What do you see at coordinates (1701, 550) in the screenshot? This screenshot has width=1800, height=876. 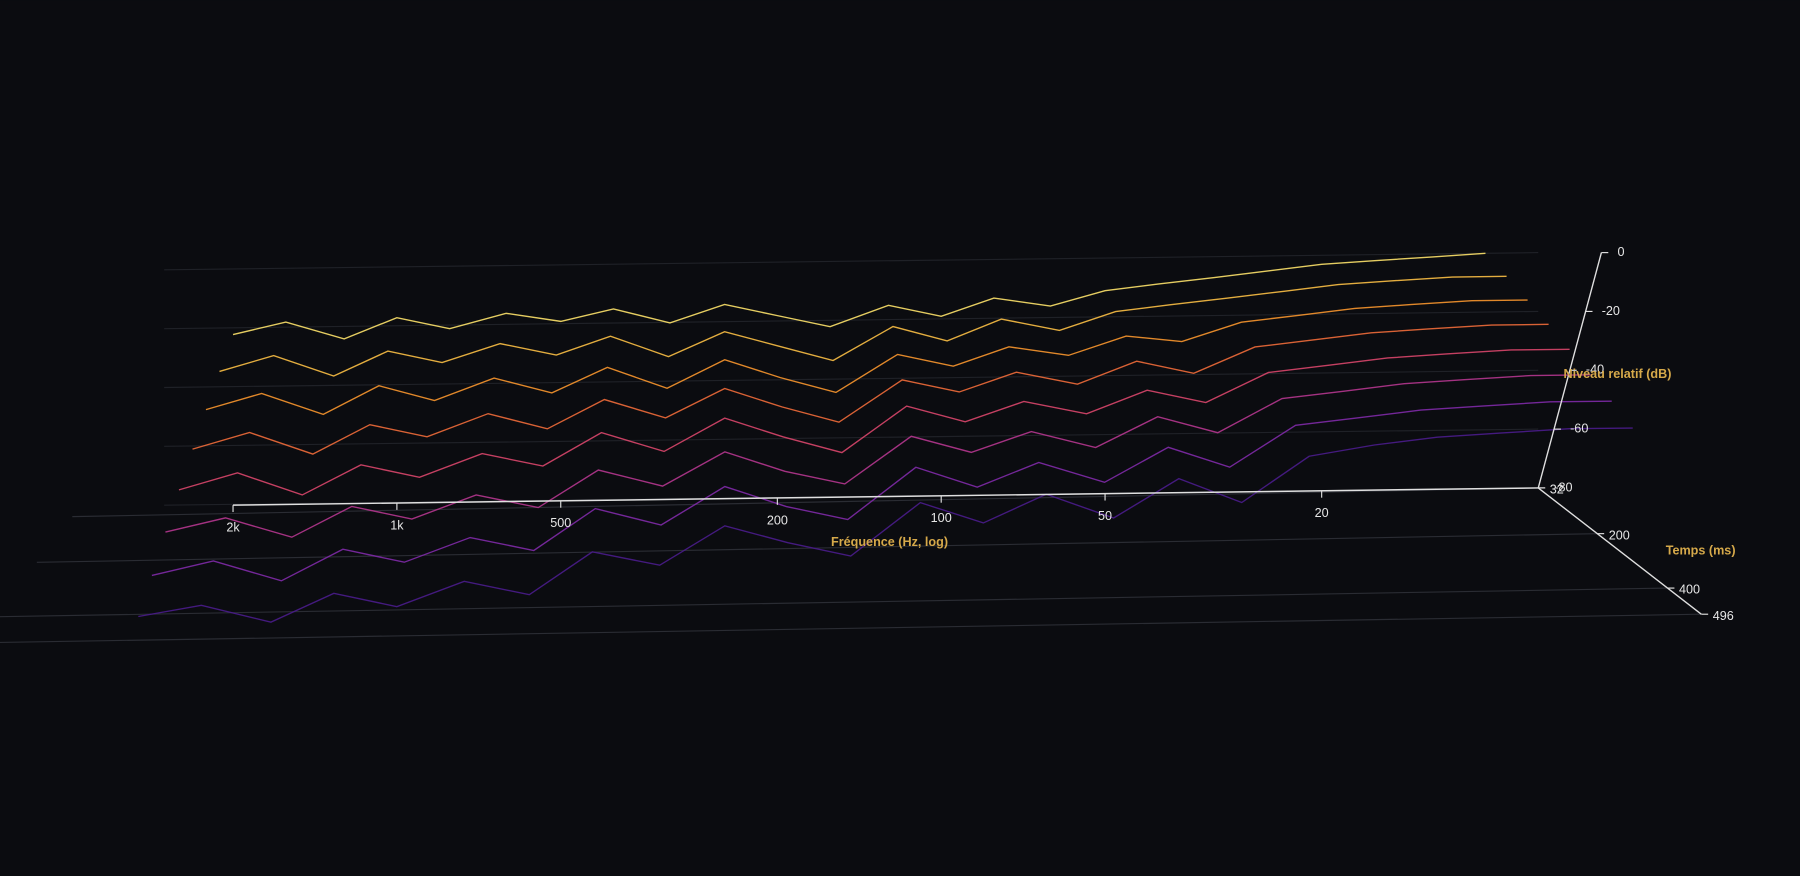 I see `z-axis-label: Temps (ms)` at bounding box center [1701, 550].